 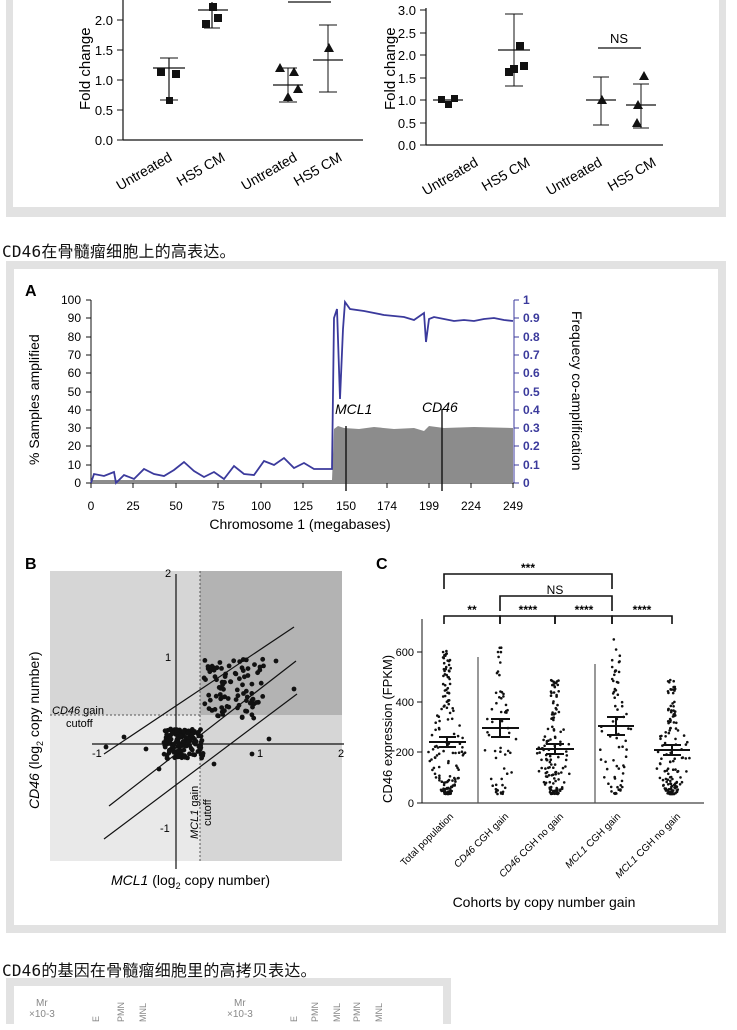 I want to click on y-axis-label: Fold change, so click(x=85, y=68).